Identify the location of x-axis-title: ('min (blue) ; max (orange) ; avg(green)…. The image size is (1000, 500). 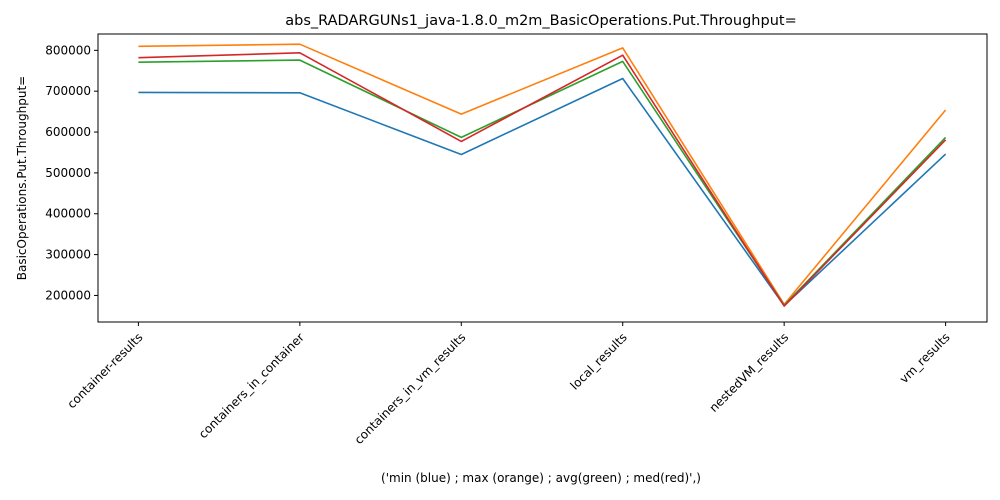
(541, 478).